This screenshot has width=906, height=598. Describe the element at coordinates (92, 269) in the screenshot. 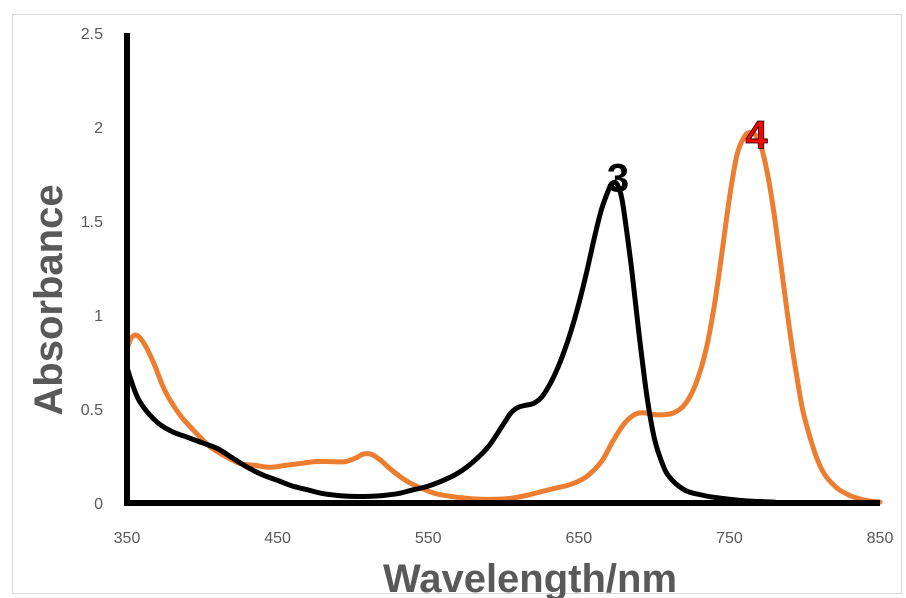

I see `y-axis-ticks: 0 0.5 1 1.5 2 2.5` at that location.